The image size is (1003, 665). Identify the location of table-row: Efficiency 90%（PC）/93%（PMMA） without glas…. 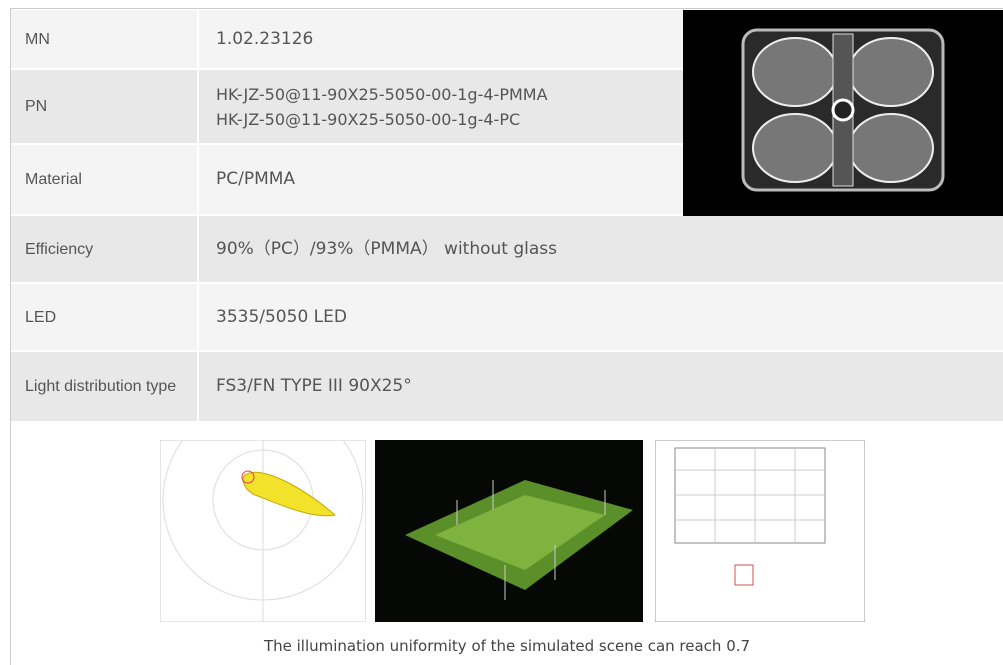
(507, 250).